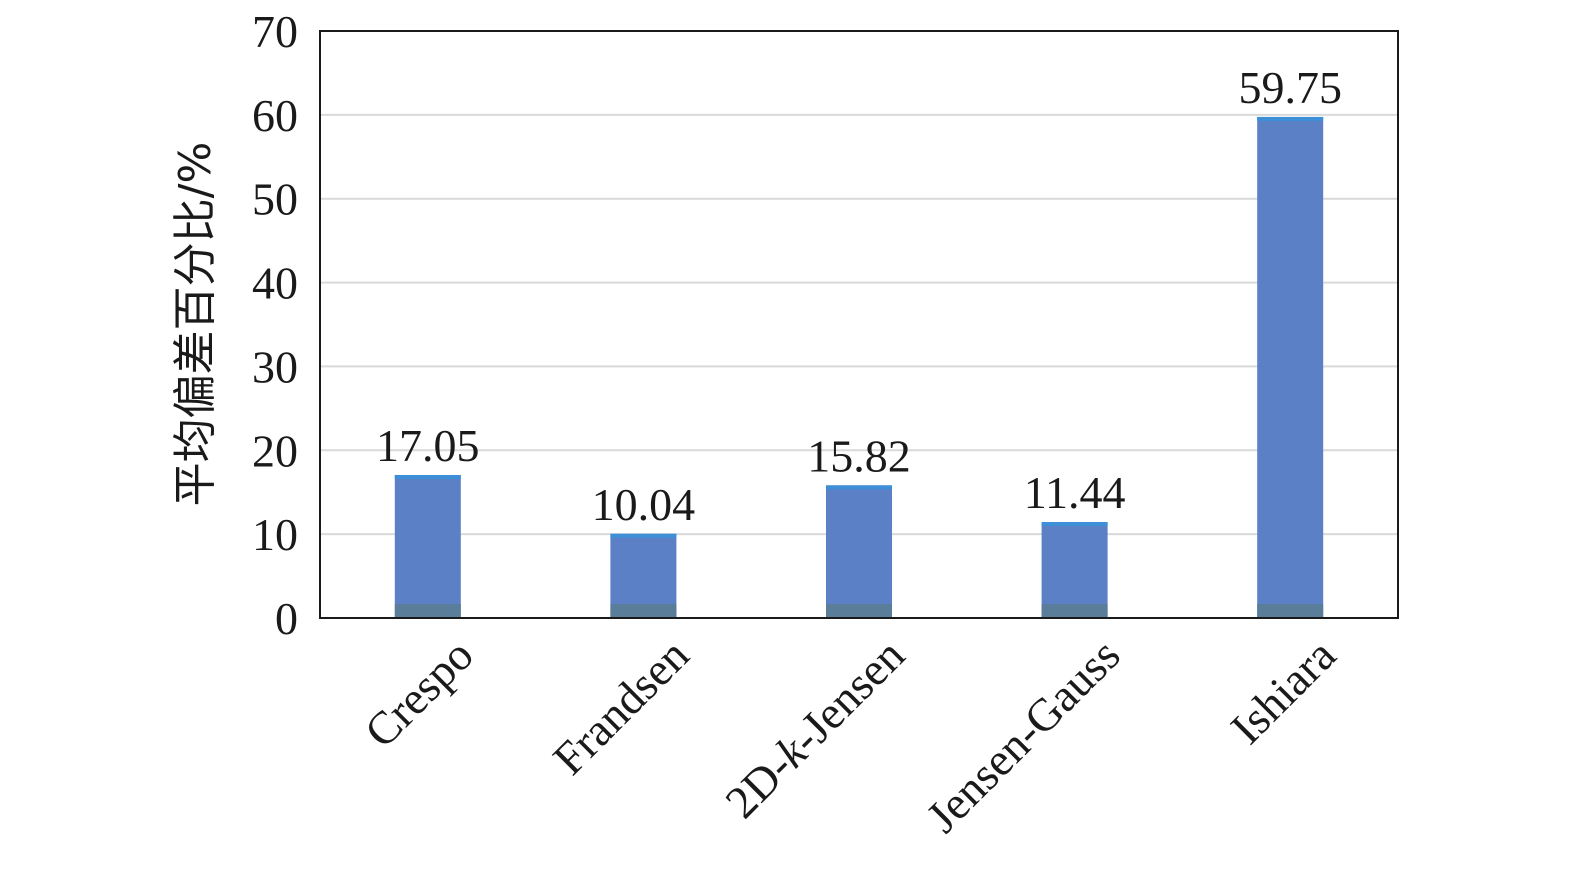 The image size is (1575, 892). I want to click on x-category-label: Frandsen, so click(620, 706).